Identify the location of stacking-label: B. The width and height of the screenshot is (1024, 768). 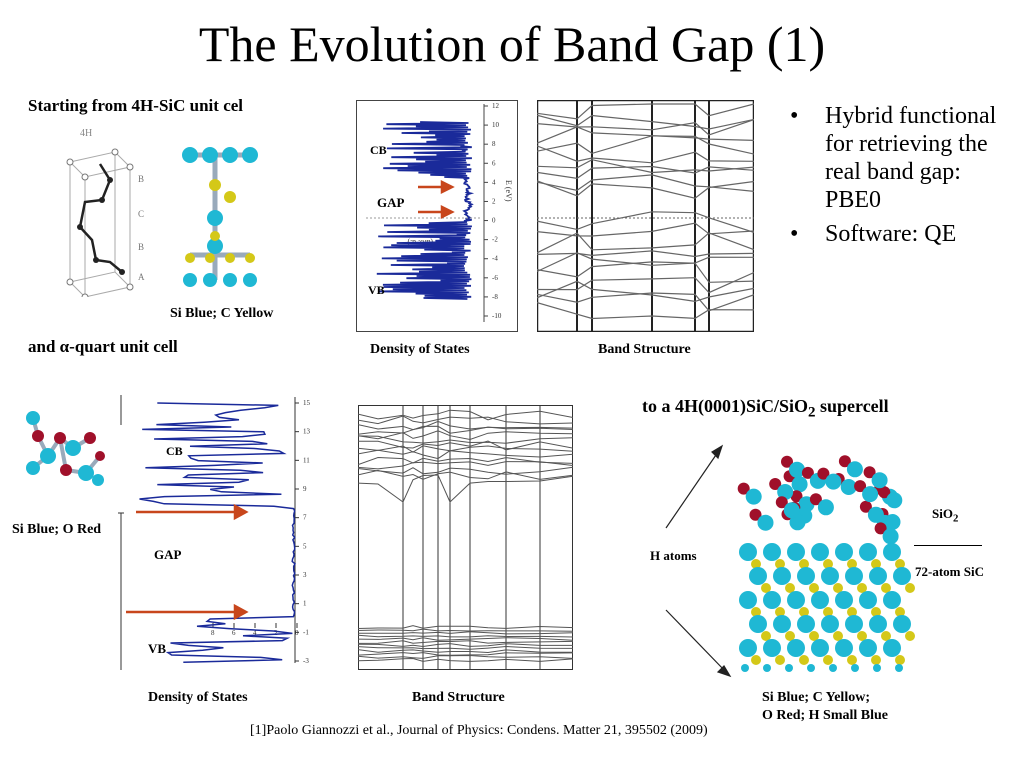
(141, 179).